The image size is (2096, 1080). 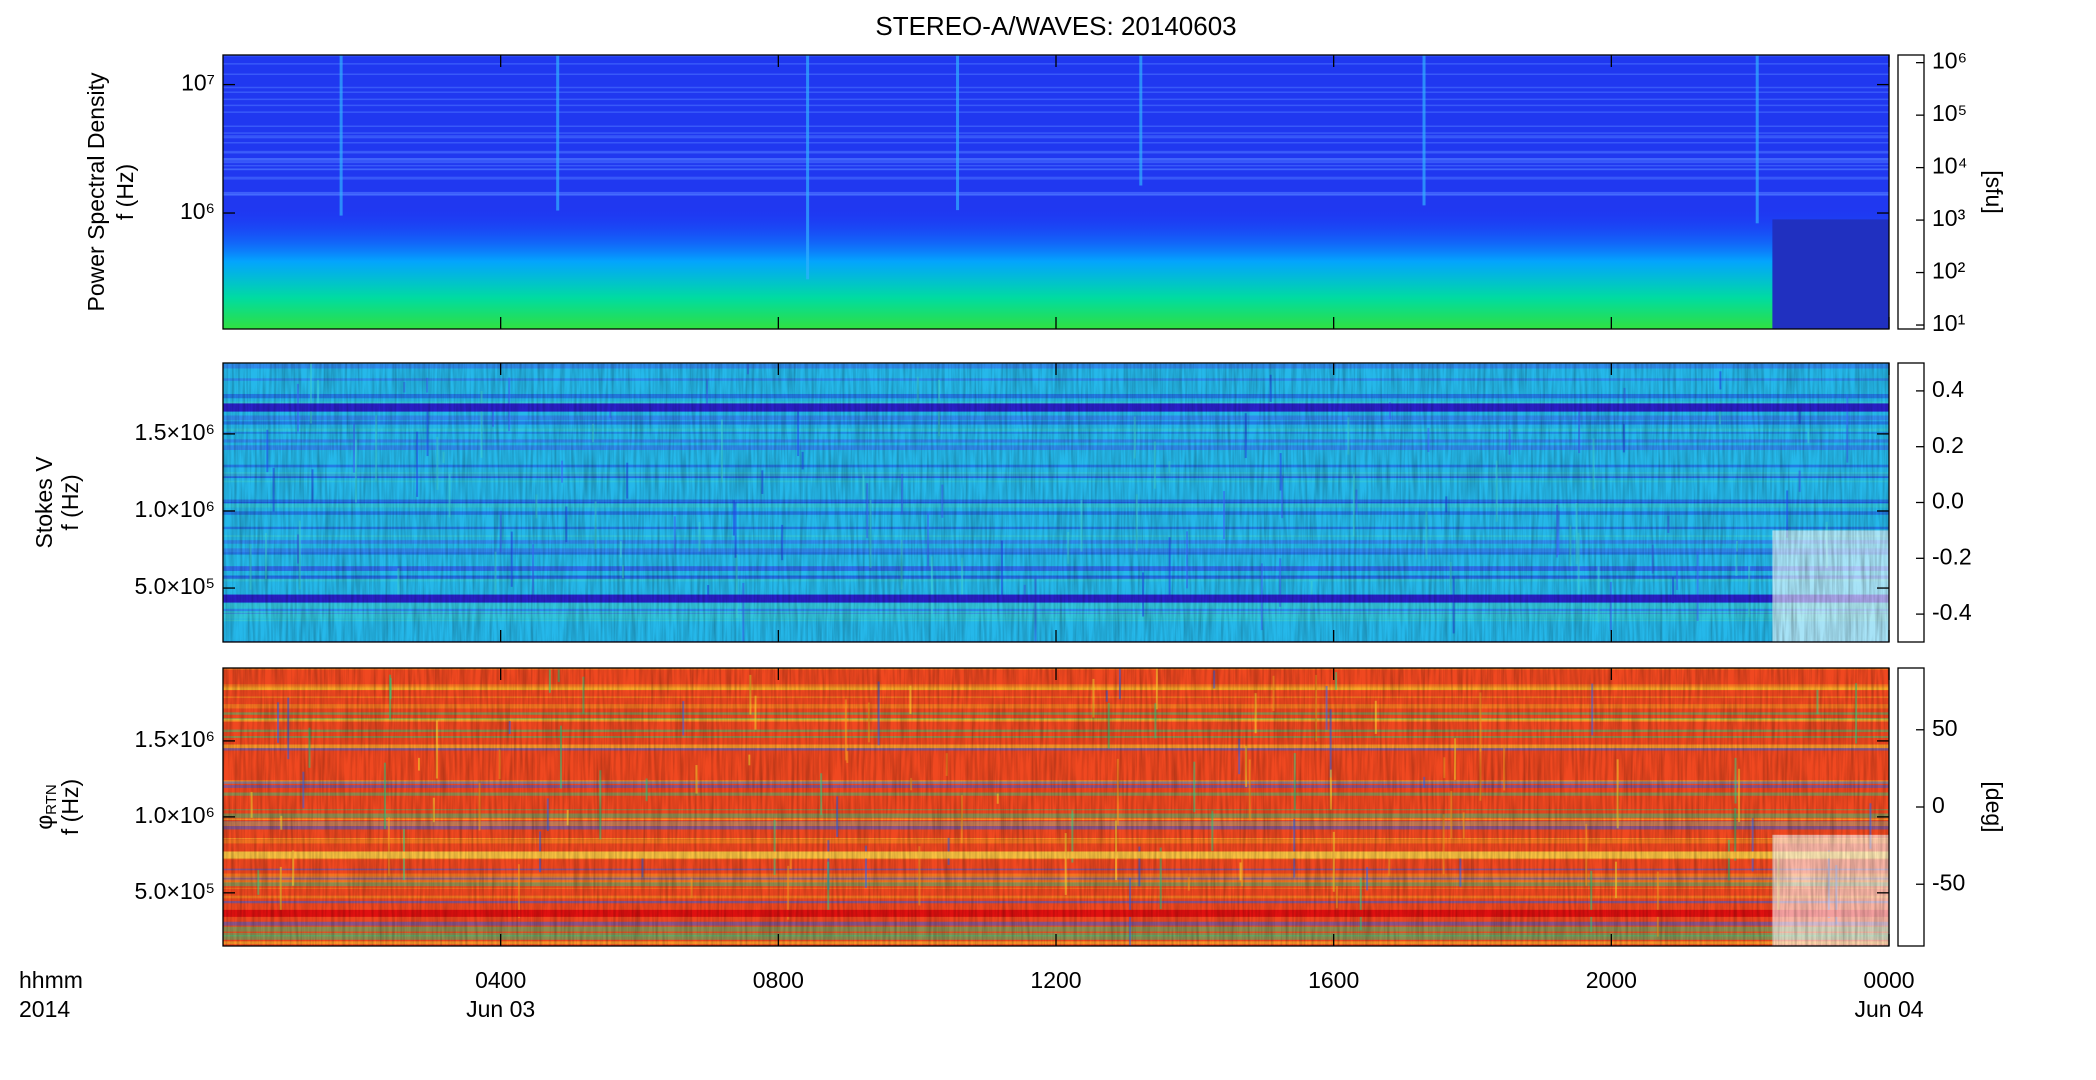 What do you see at coordinates (500, 980) in the screenshot?
I see `x-tick-label: 0400` at bounding box center [500, 980].